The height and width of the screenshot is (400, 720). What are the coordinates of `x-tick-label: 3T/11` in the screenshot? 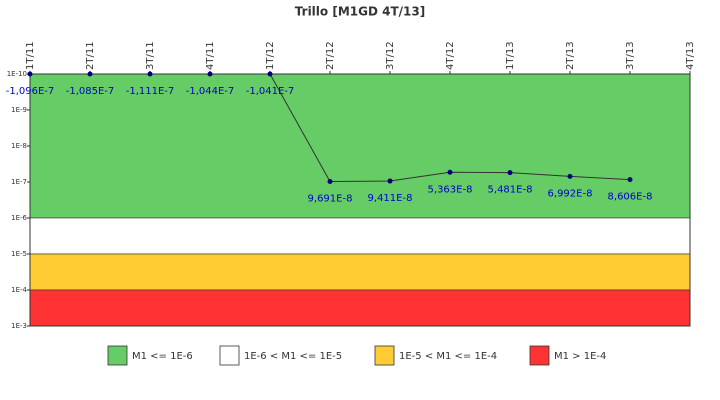 It's located at (150, 55).